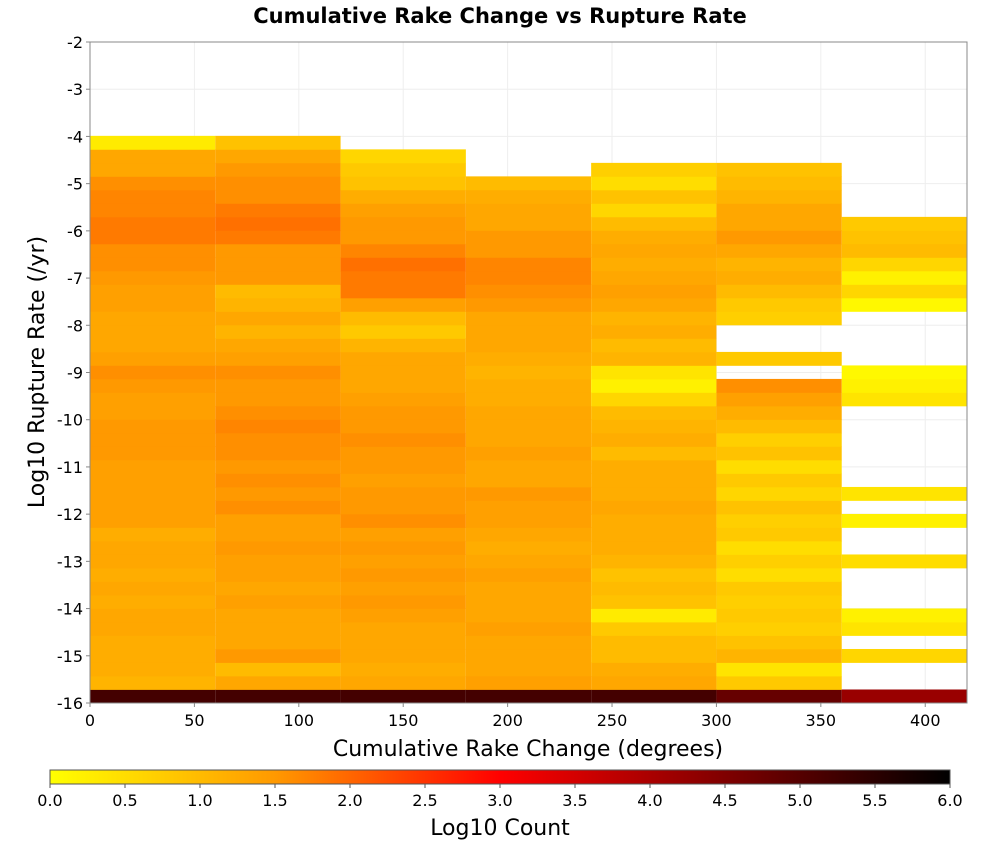  Describe the element at coordinates (75, 278) in the screenshot. I see `y-tick-label: -7` at that location.